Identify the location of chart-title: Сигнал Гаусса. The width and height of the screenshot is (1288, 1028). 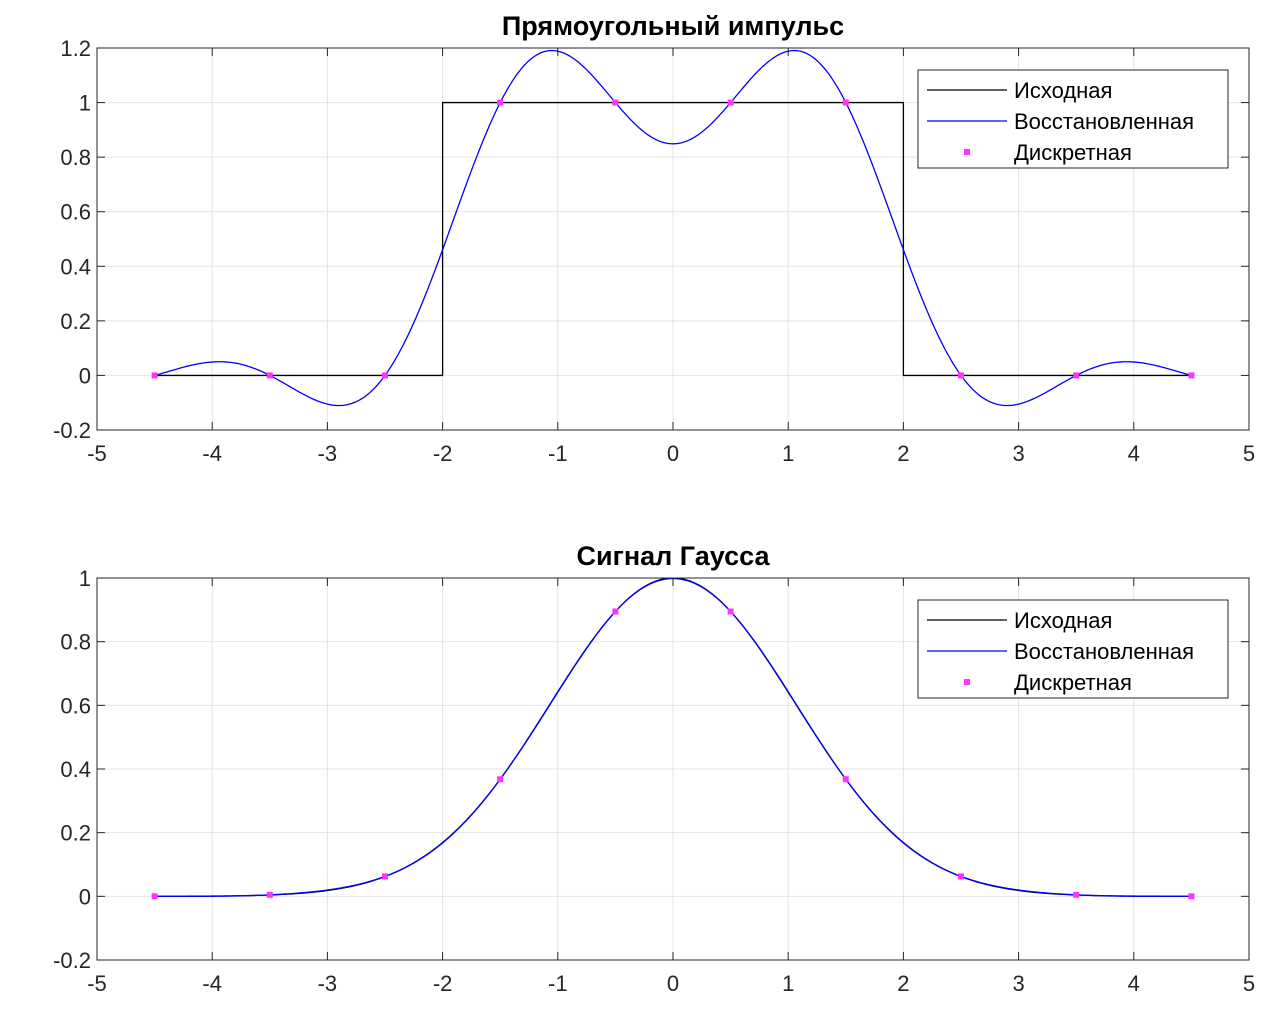
(673, 556).